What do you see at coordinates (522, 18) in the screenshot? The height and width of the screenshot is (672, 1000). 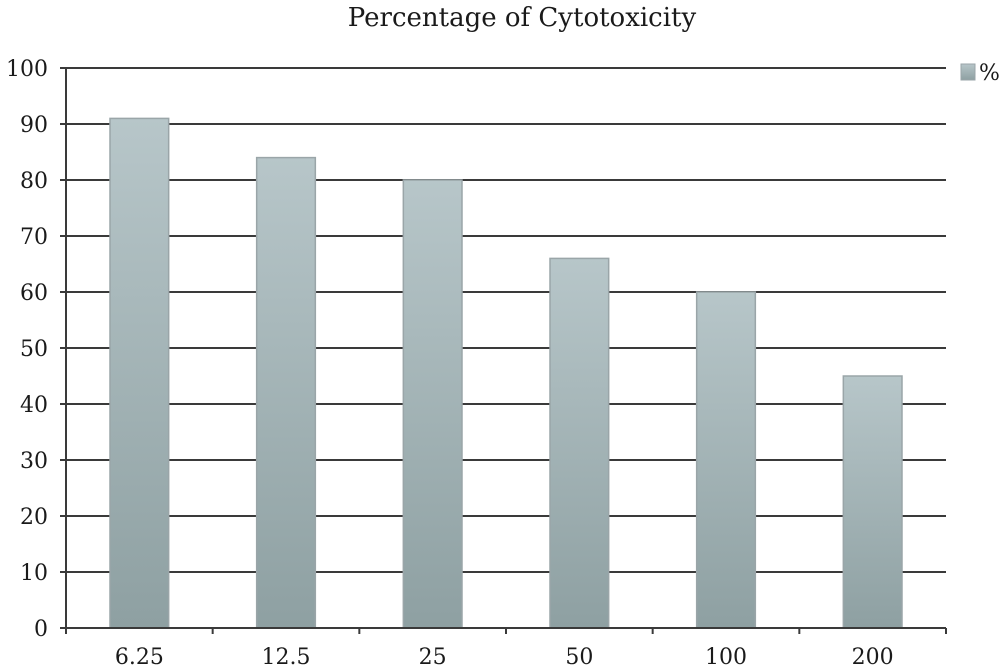 I see `chart-title: Percentage of Cytotoxicity` at bounding box center [522, 18].